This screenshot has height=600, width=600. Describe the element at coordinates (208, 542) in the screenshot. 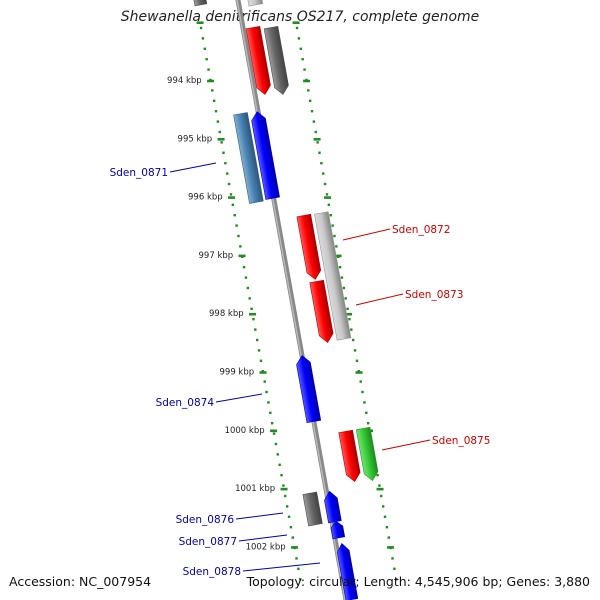

I see `feature-label: Sden_0877` at that location.